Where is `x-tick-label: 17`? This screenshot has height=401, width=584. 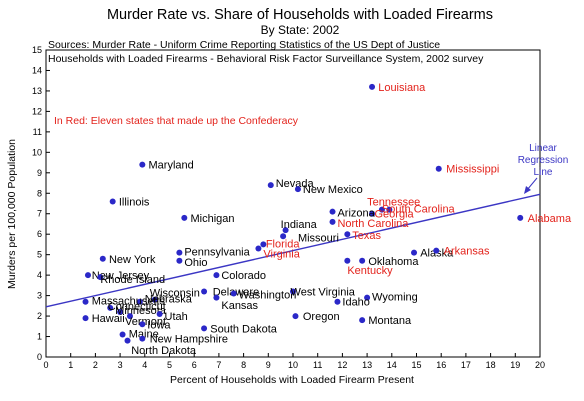 x-tick-label: 17 is located at coordinates (466, 365).